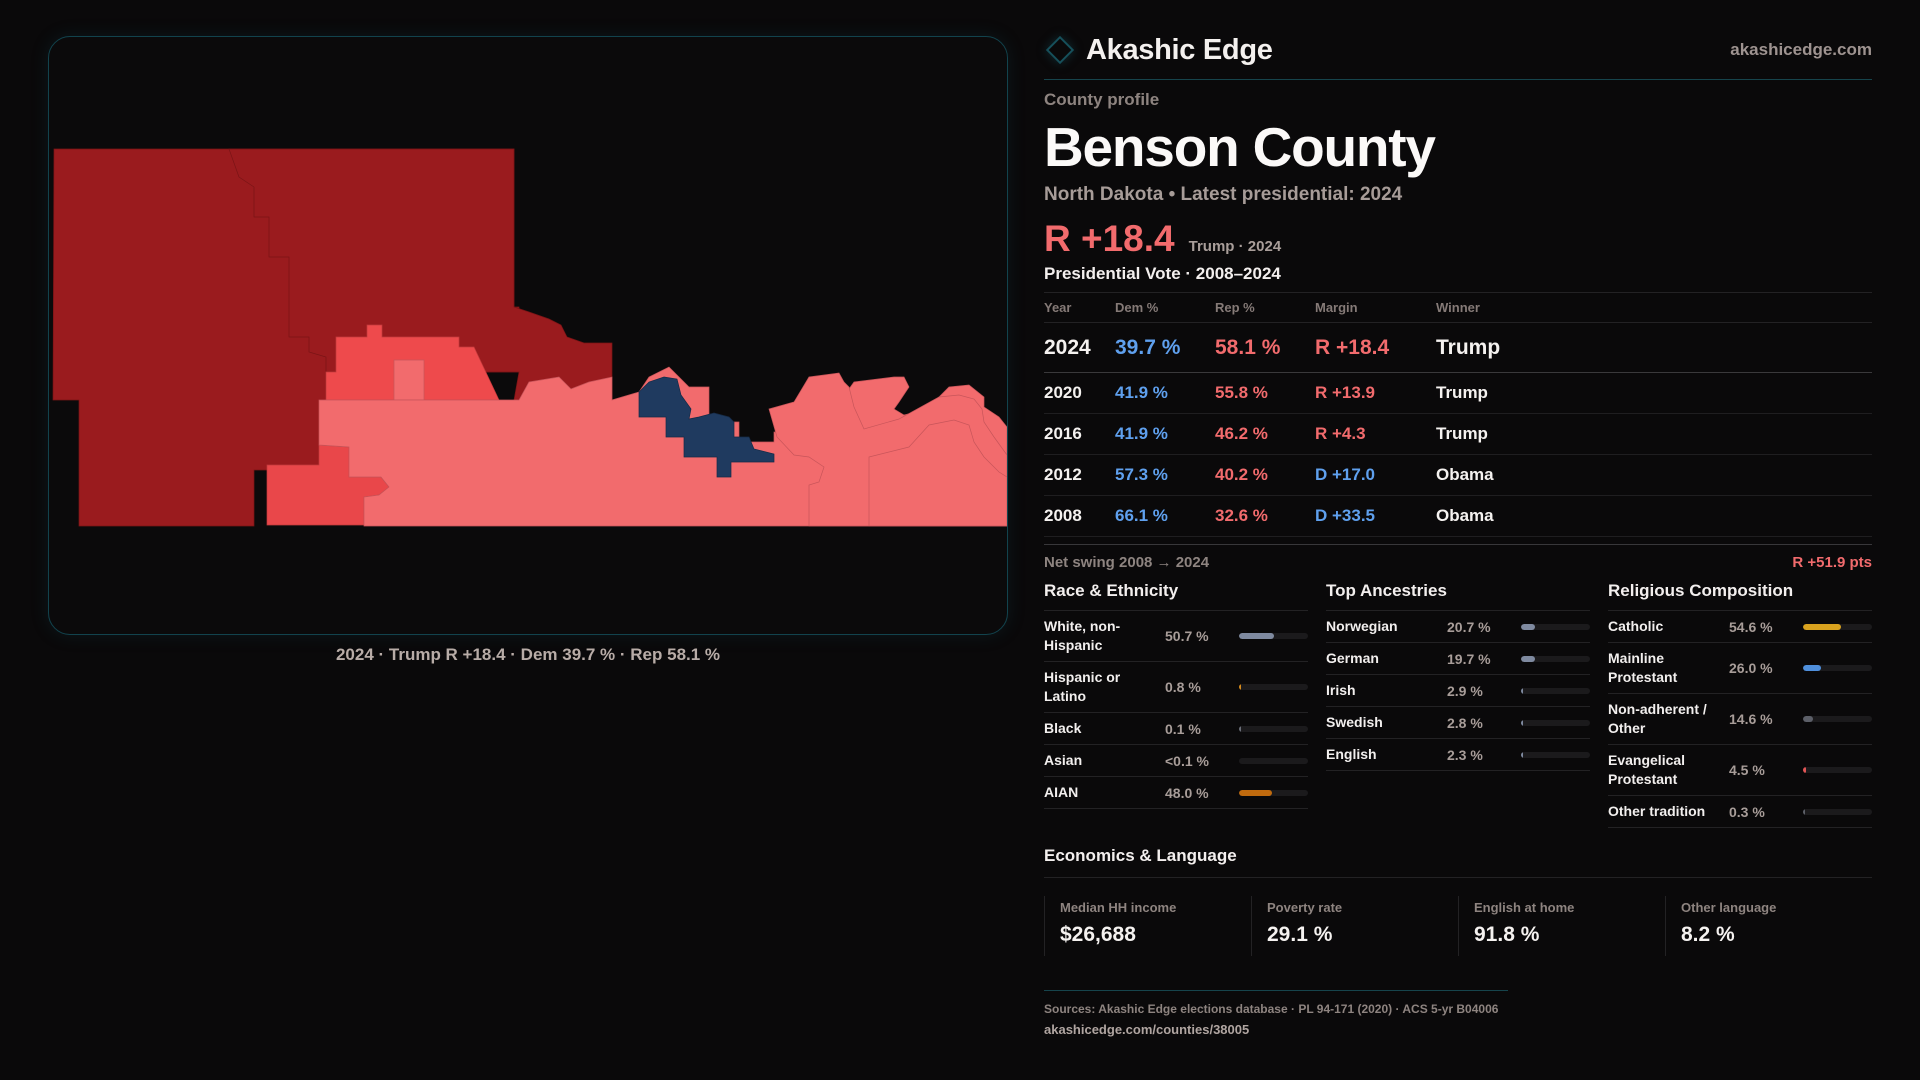 The image size is (1920, 1080). What do you see at coordinates (1223, 194) in the screenshot?
I see `profile-subtitle: North Dakota • Latest presidential: 2024` at bounding box center [1223, 194].